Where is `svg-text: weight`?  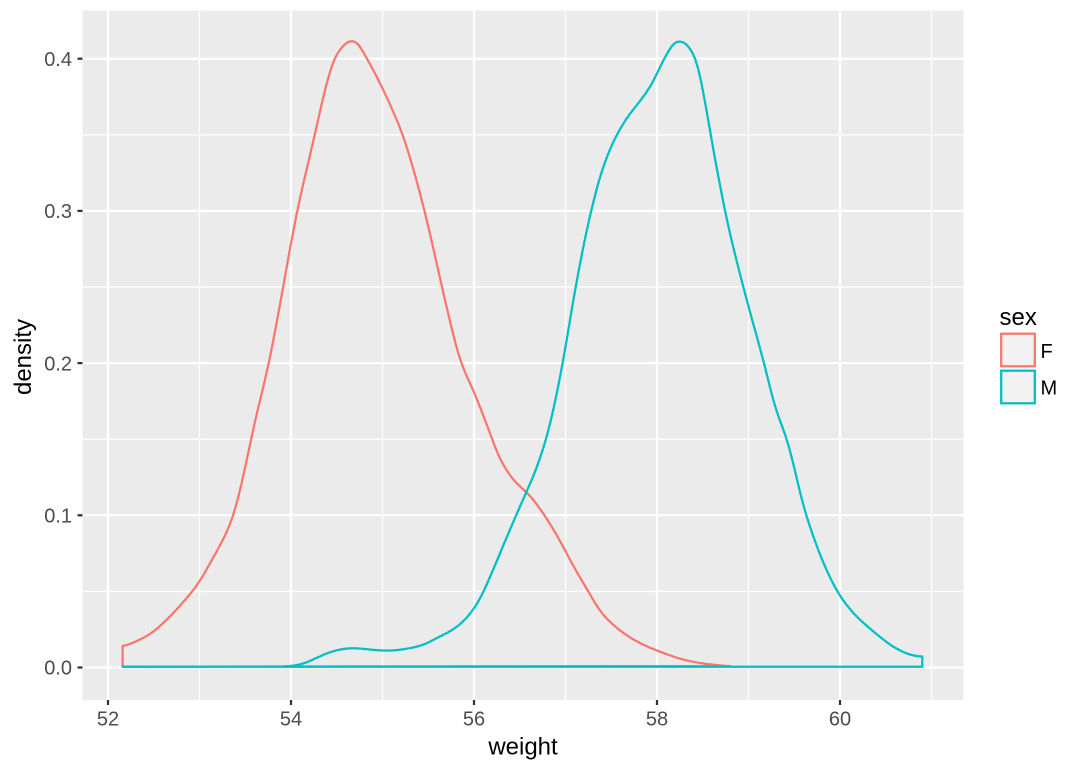
svg-text: weight is located at coordinates (522, 747).